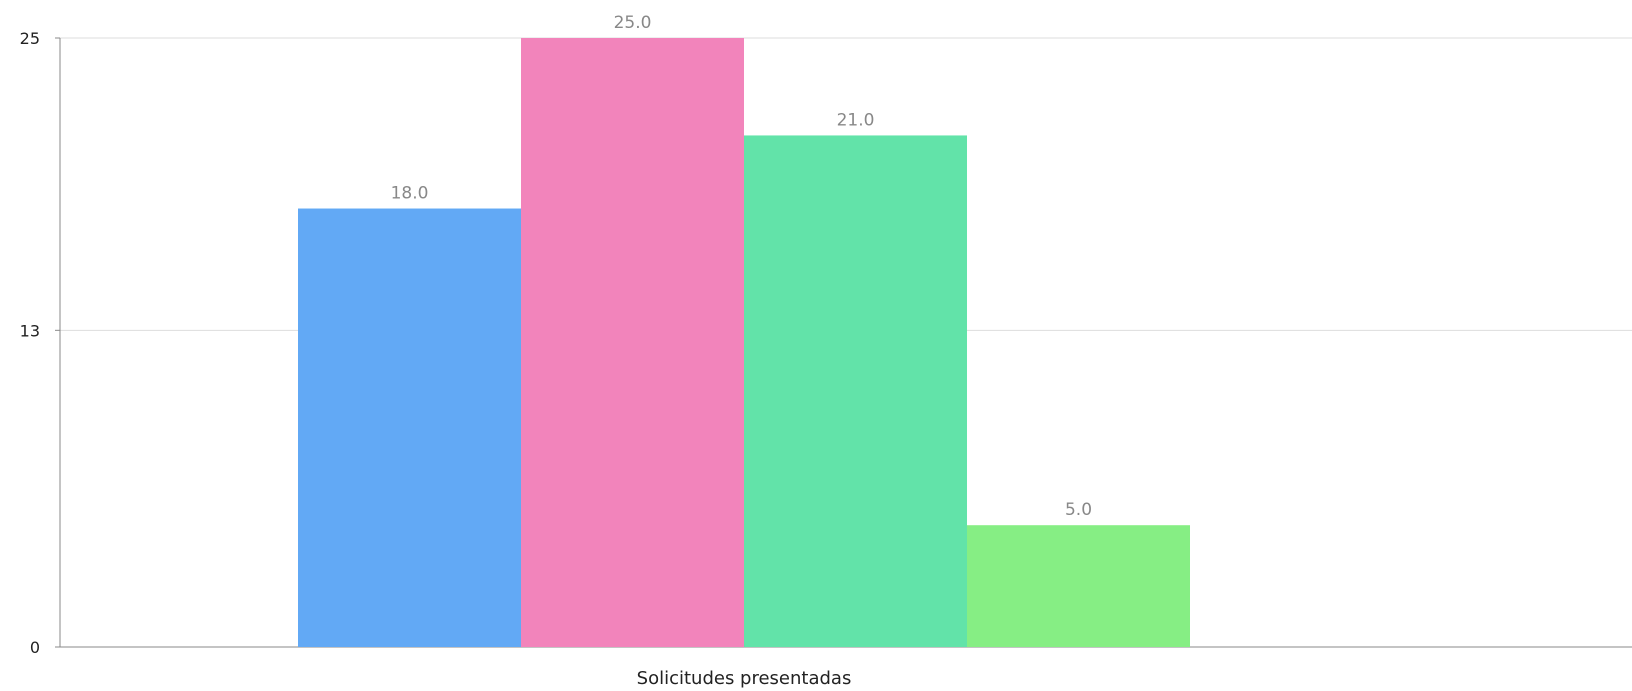  What do you see at coordinates (30, 330) in the screenshot?
I see `y-tick-label: 13` at bounding box center [30, 330].